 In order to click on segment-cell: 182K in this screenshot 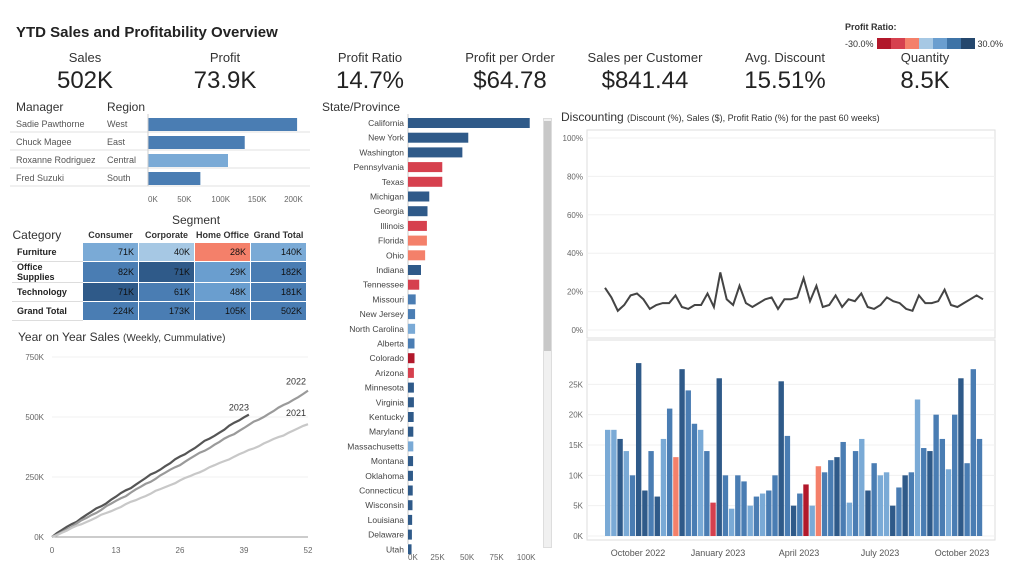, I will do `click(278, 272)`.